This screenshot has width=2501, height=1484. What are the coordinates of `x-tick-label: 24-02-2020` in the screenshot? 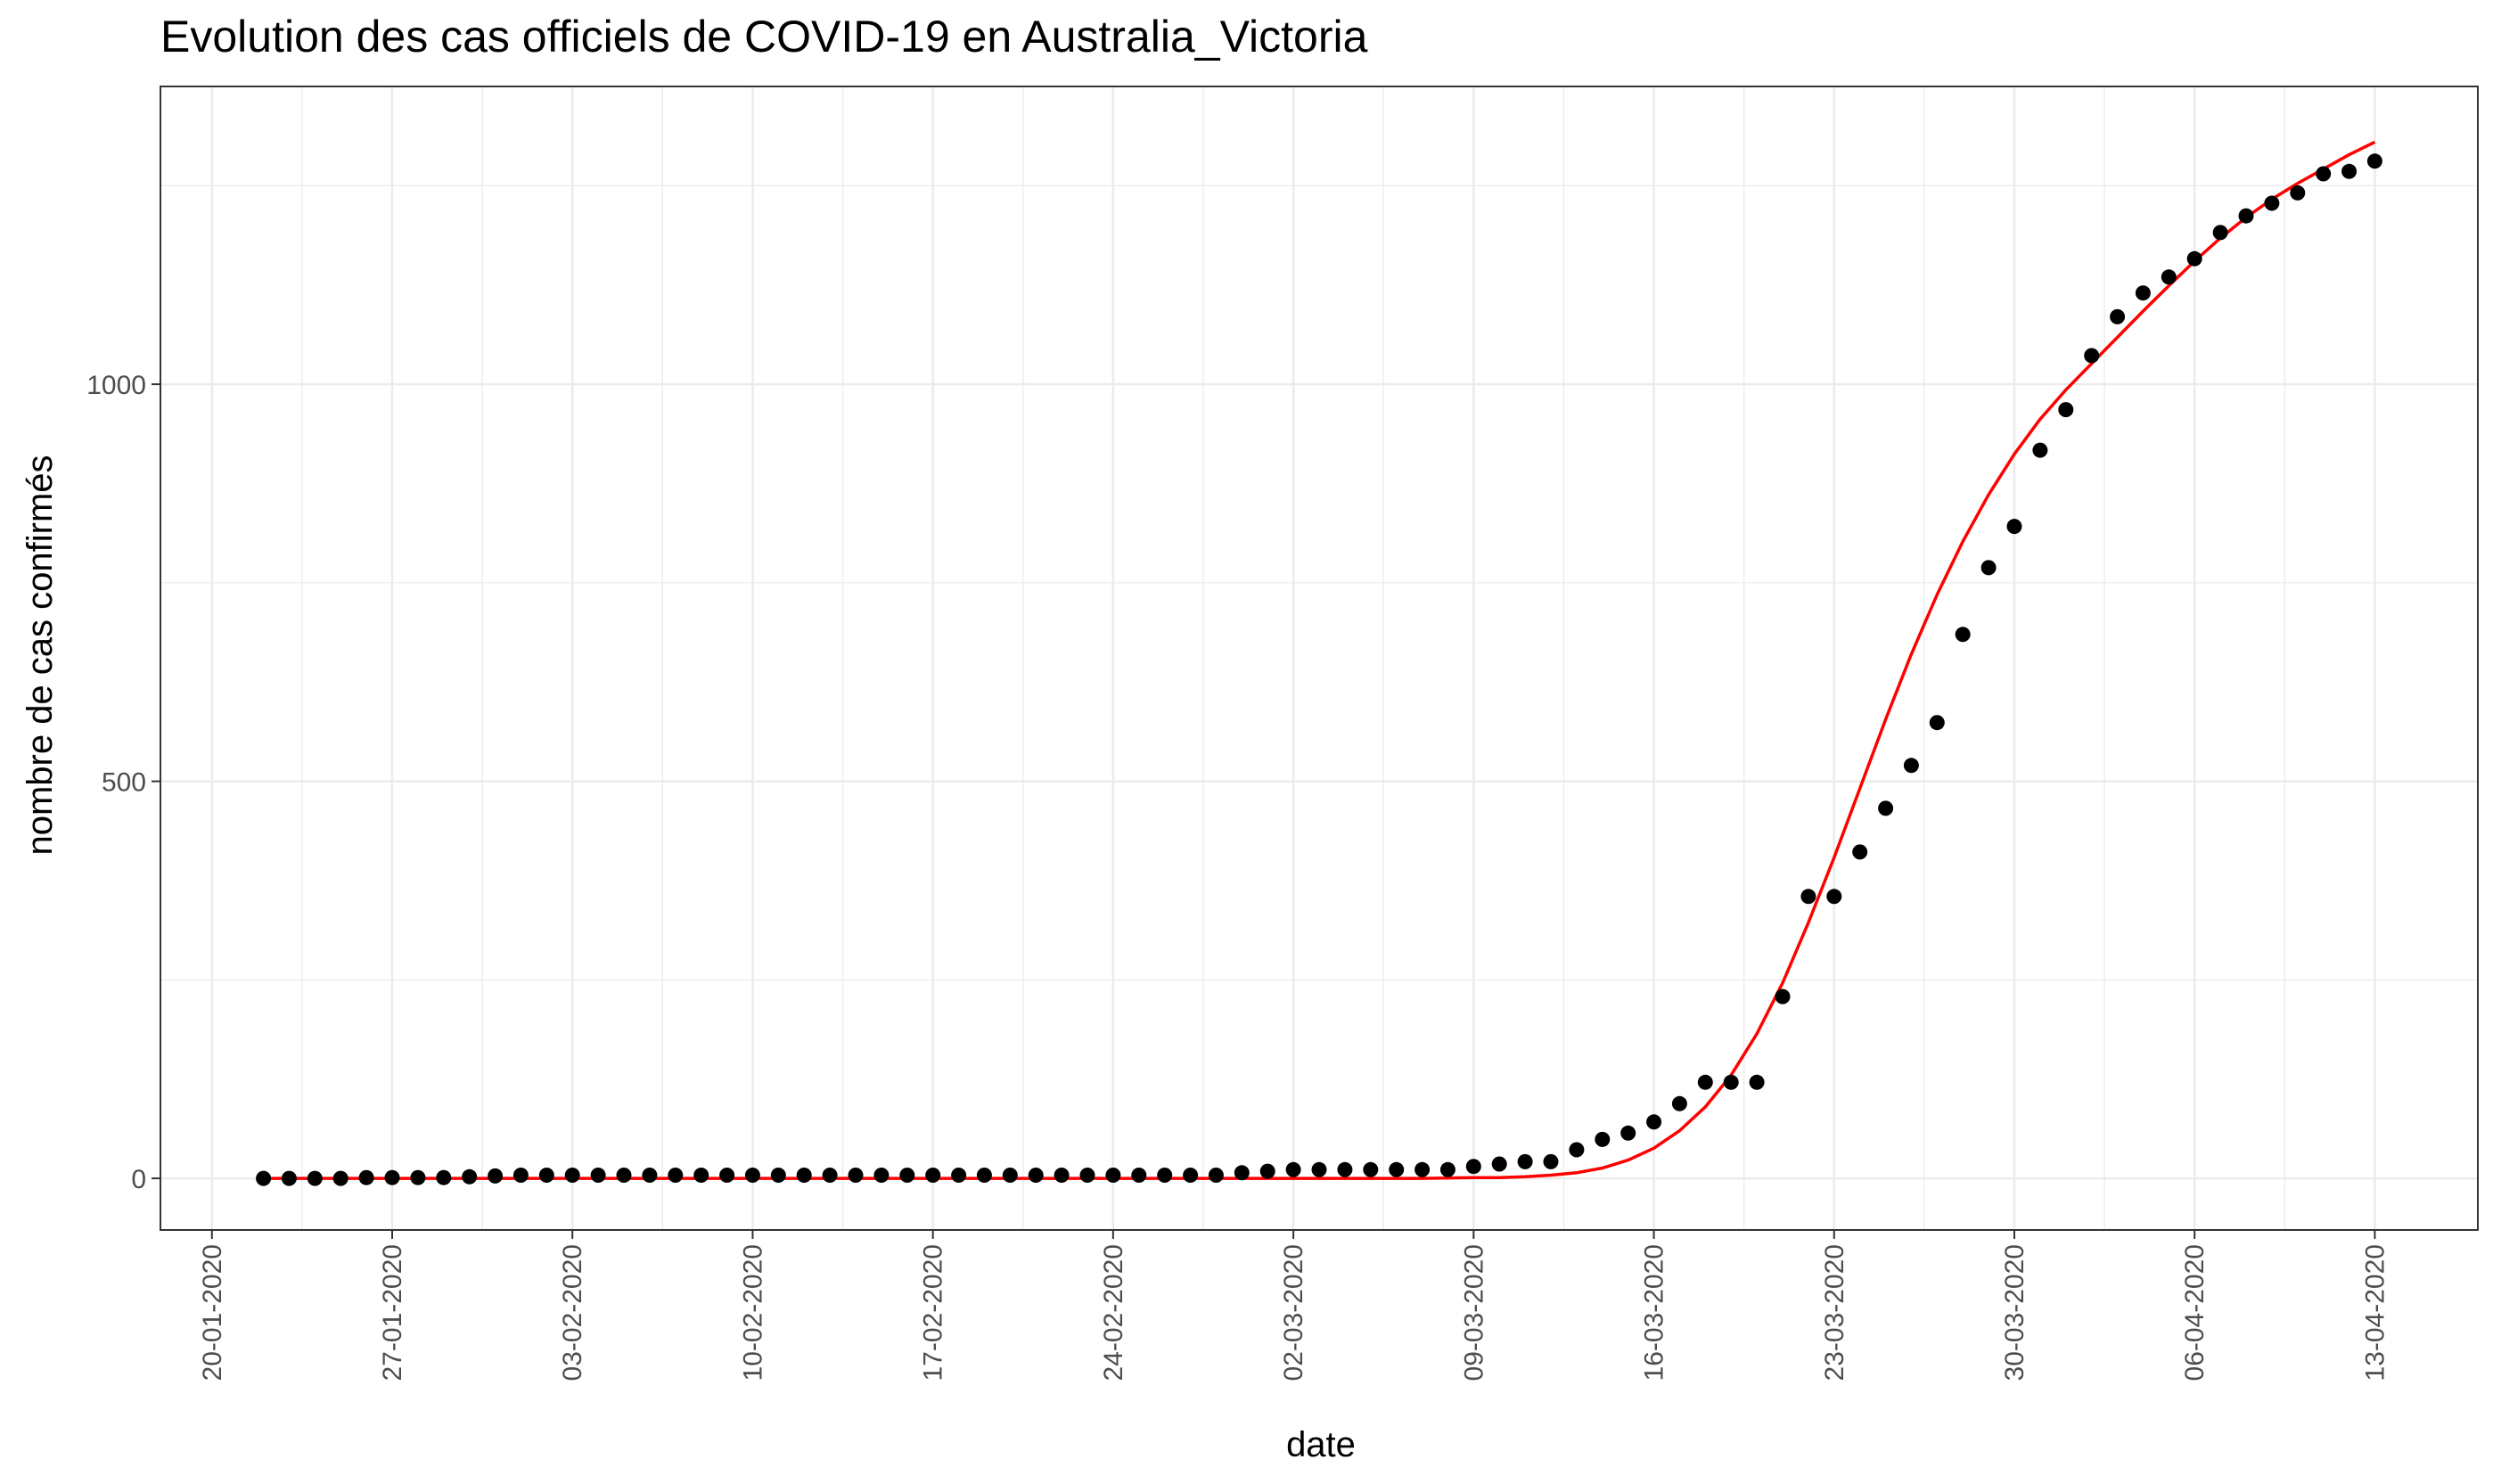 It's located at (1114, 1312).